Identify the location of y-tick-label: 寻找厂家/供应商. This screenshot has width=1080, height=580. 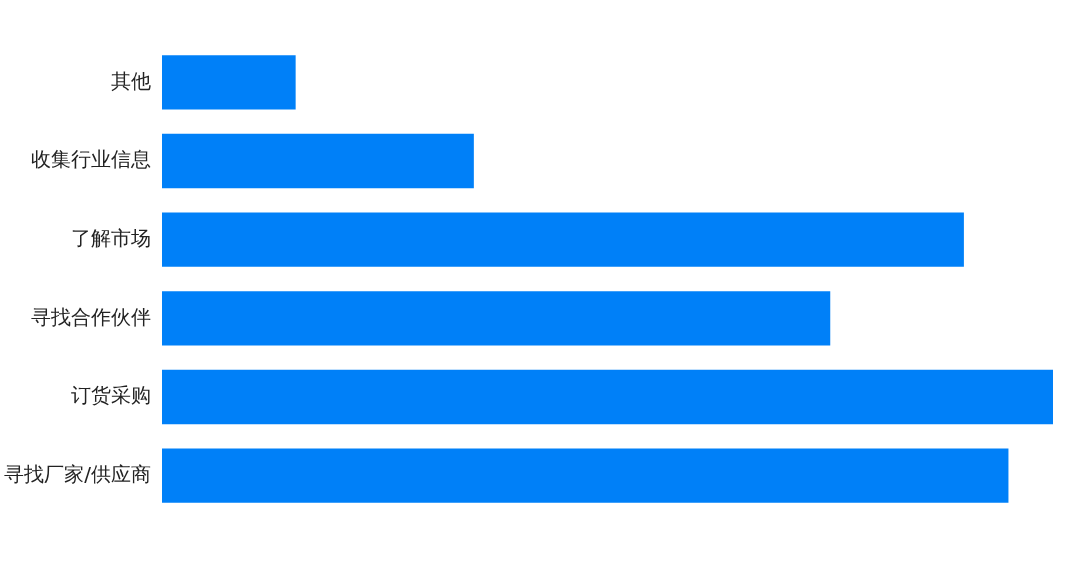
(77, 473).